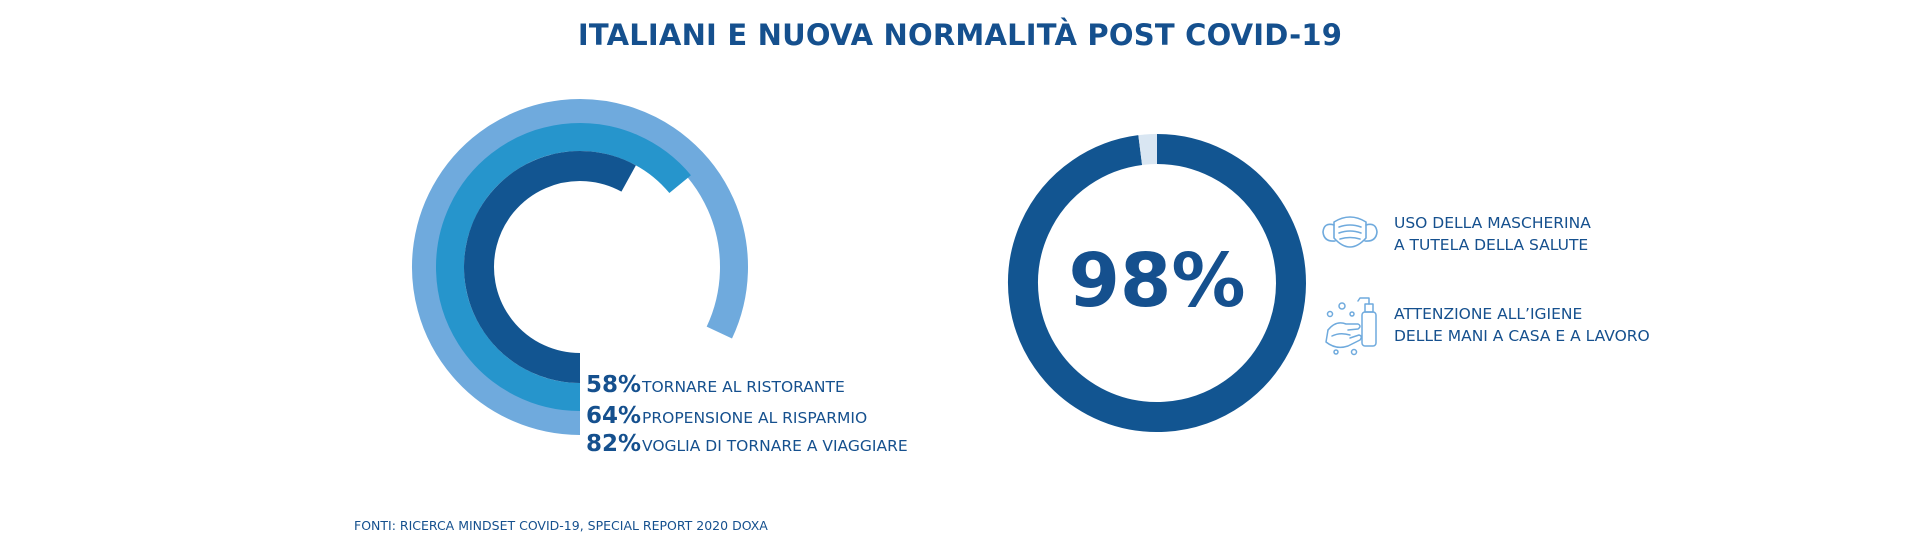 This screenshot has width=1920, height=540. I want to click on legend-label: PROPENSIONE AL RISPARMIO, so click(755, 418).